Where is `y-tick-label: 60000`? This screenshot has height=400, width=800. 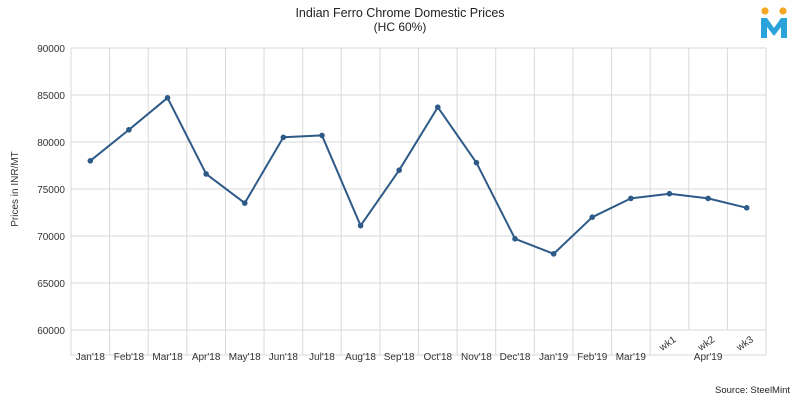
y-tick-label: 60000 is located at coordinates (51, 331).